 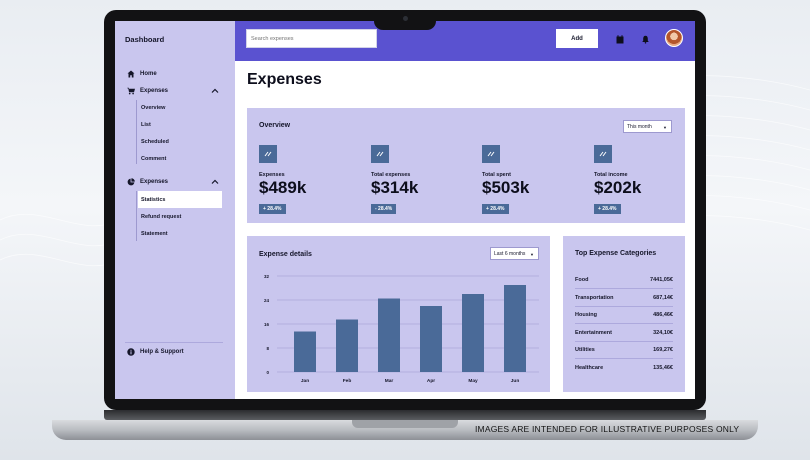 What do you see at coordinates (154, 159) in the screenshot?
I see `sidebar-subitem-comment: Comment` at bounding box center [154, 159].